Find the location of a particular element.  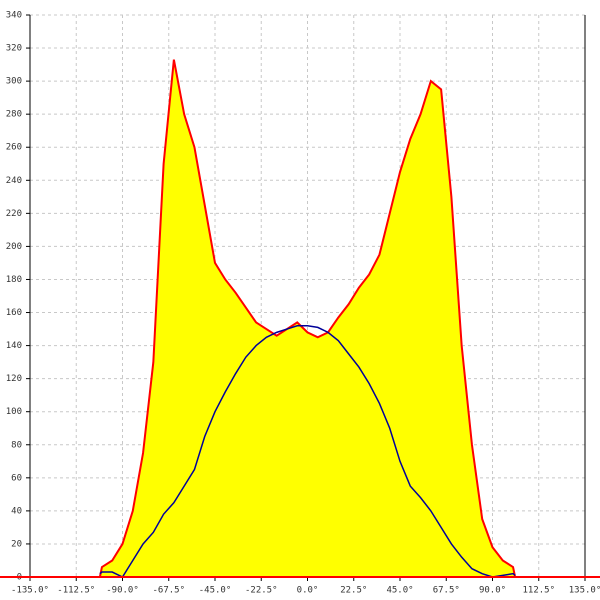

x-tick-label: 67.5° is located at coordinates (446, 591).